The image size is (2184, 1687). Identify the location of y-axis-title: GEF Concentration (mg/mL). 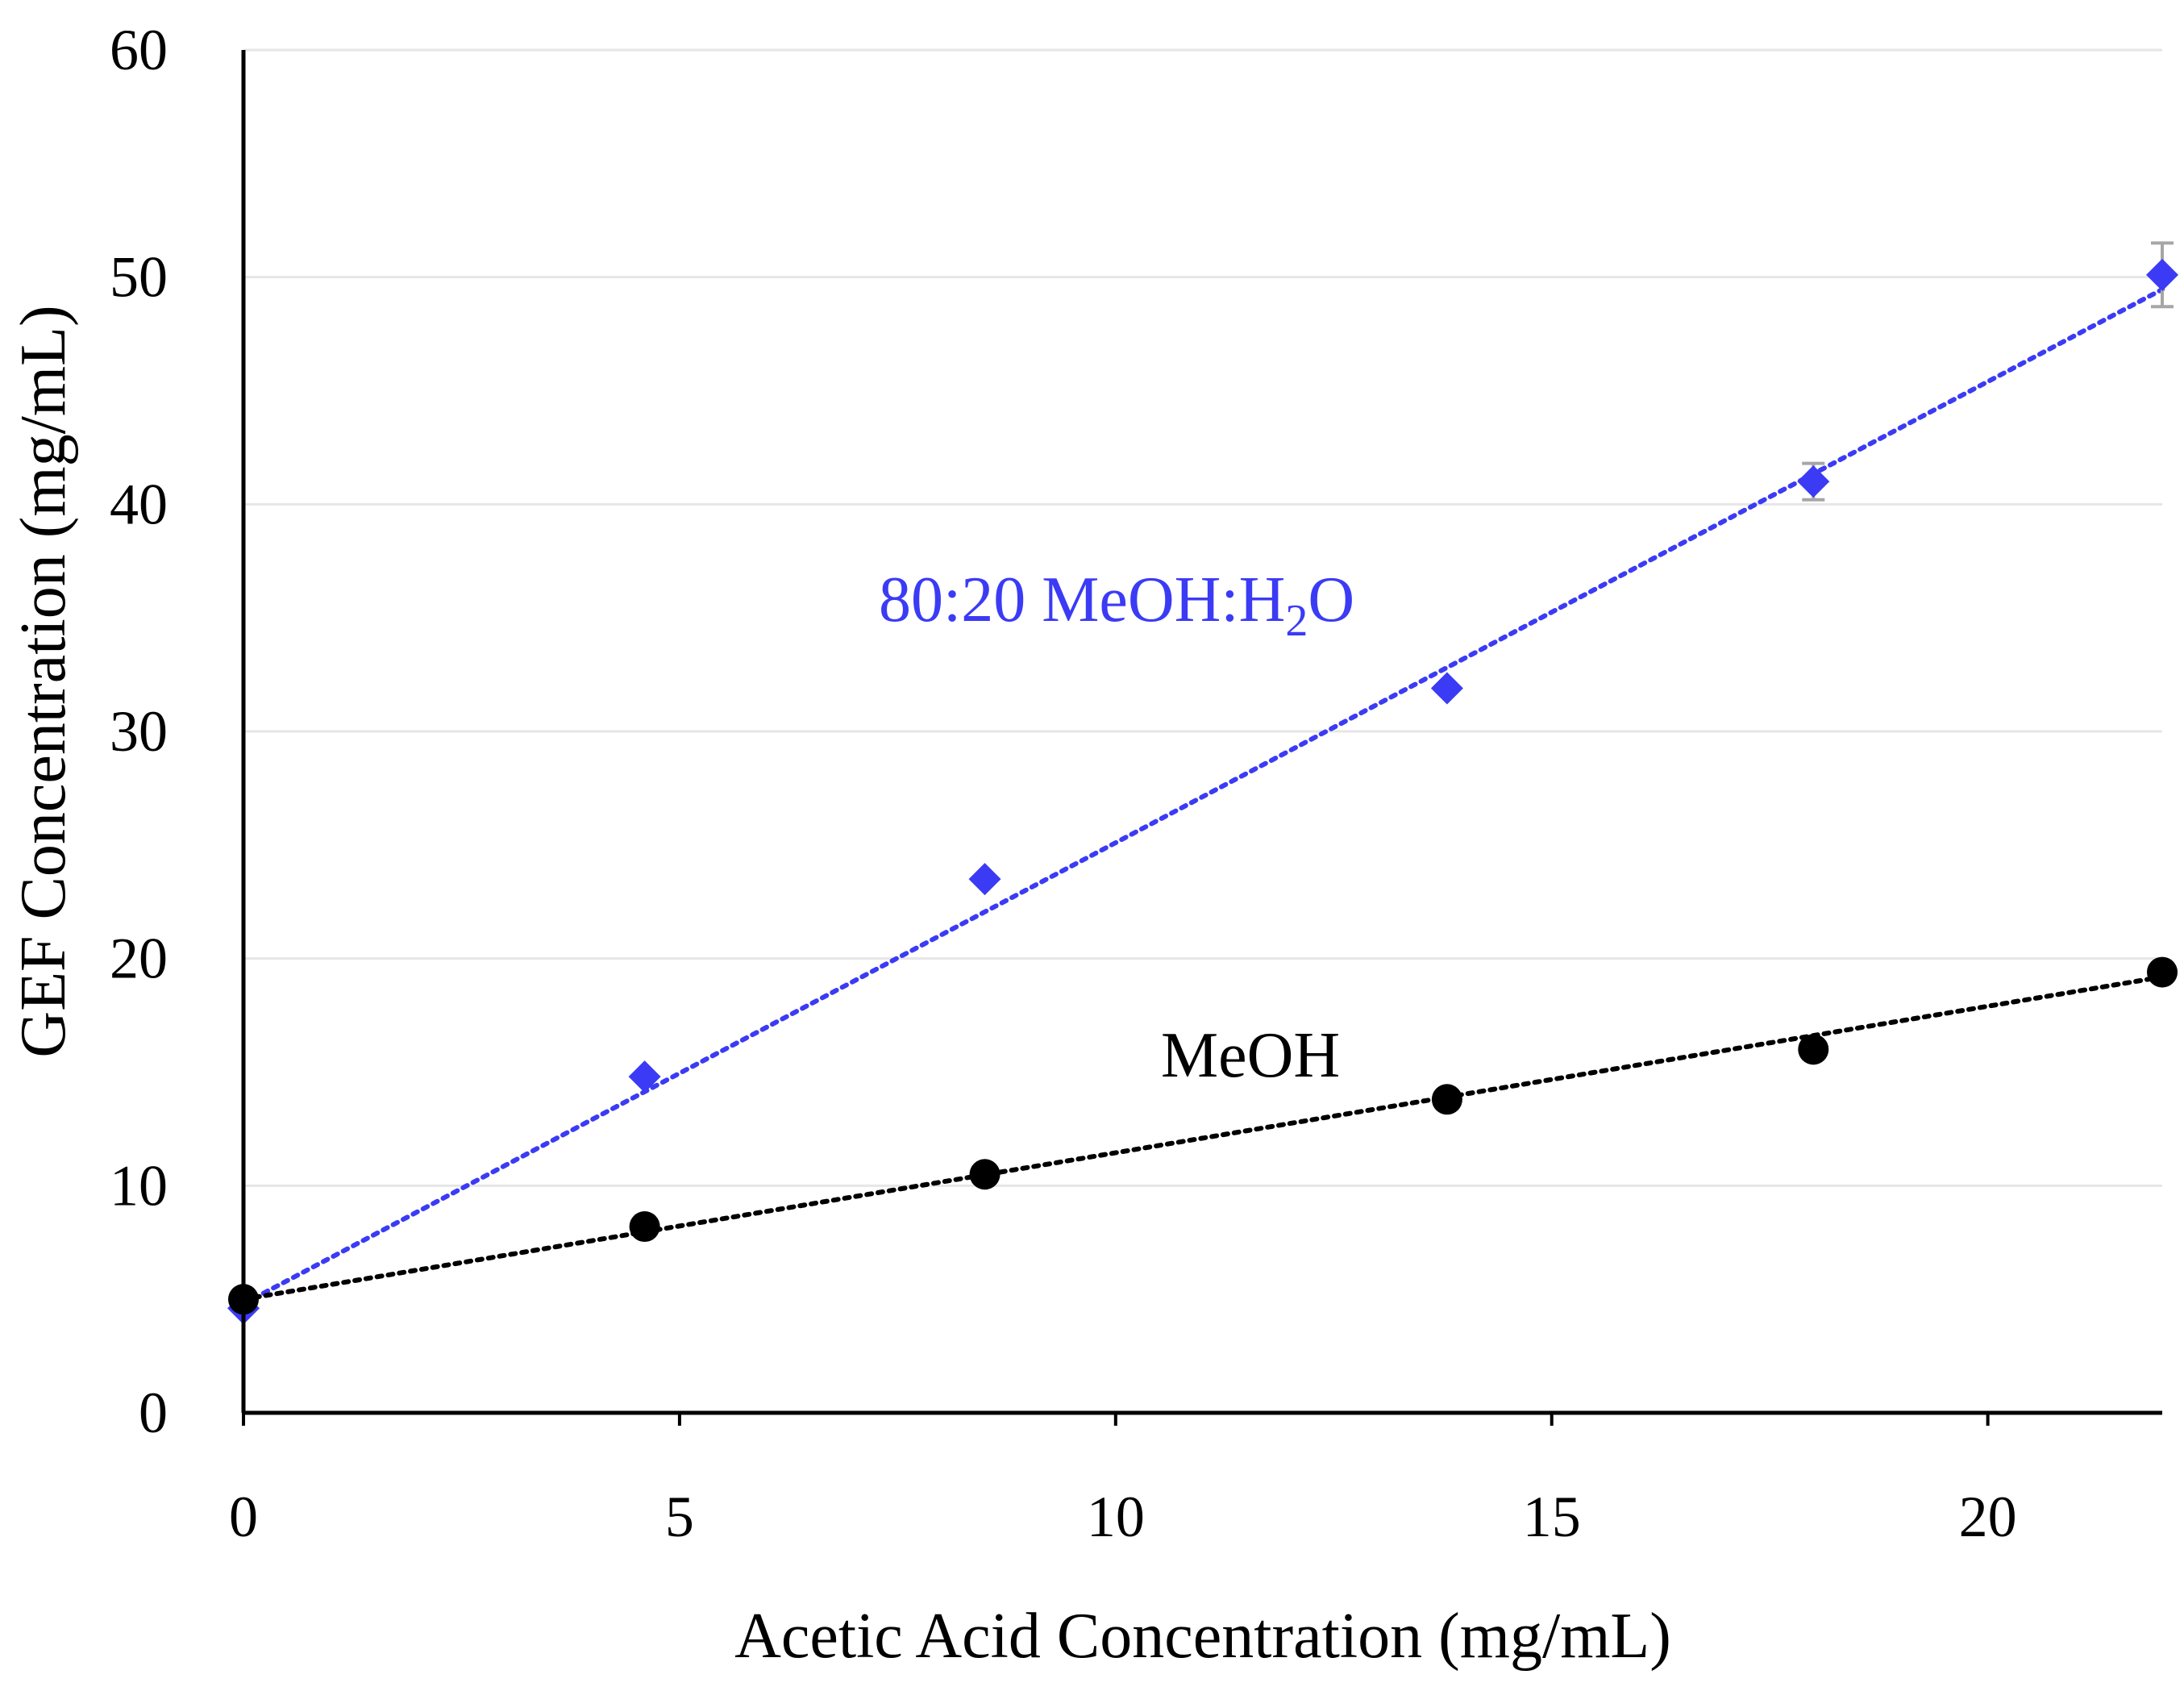
(43, 681).